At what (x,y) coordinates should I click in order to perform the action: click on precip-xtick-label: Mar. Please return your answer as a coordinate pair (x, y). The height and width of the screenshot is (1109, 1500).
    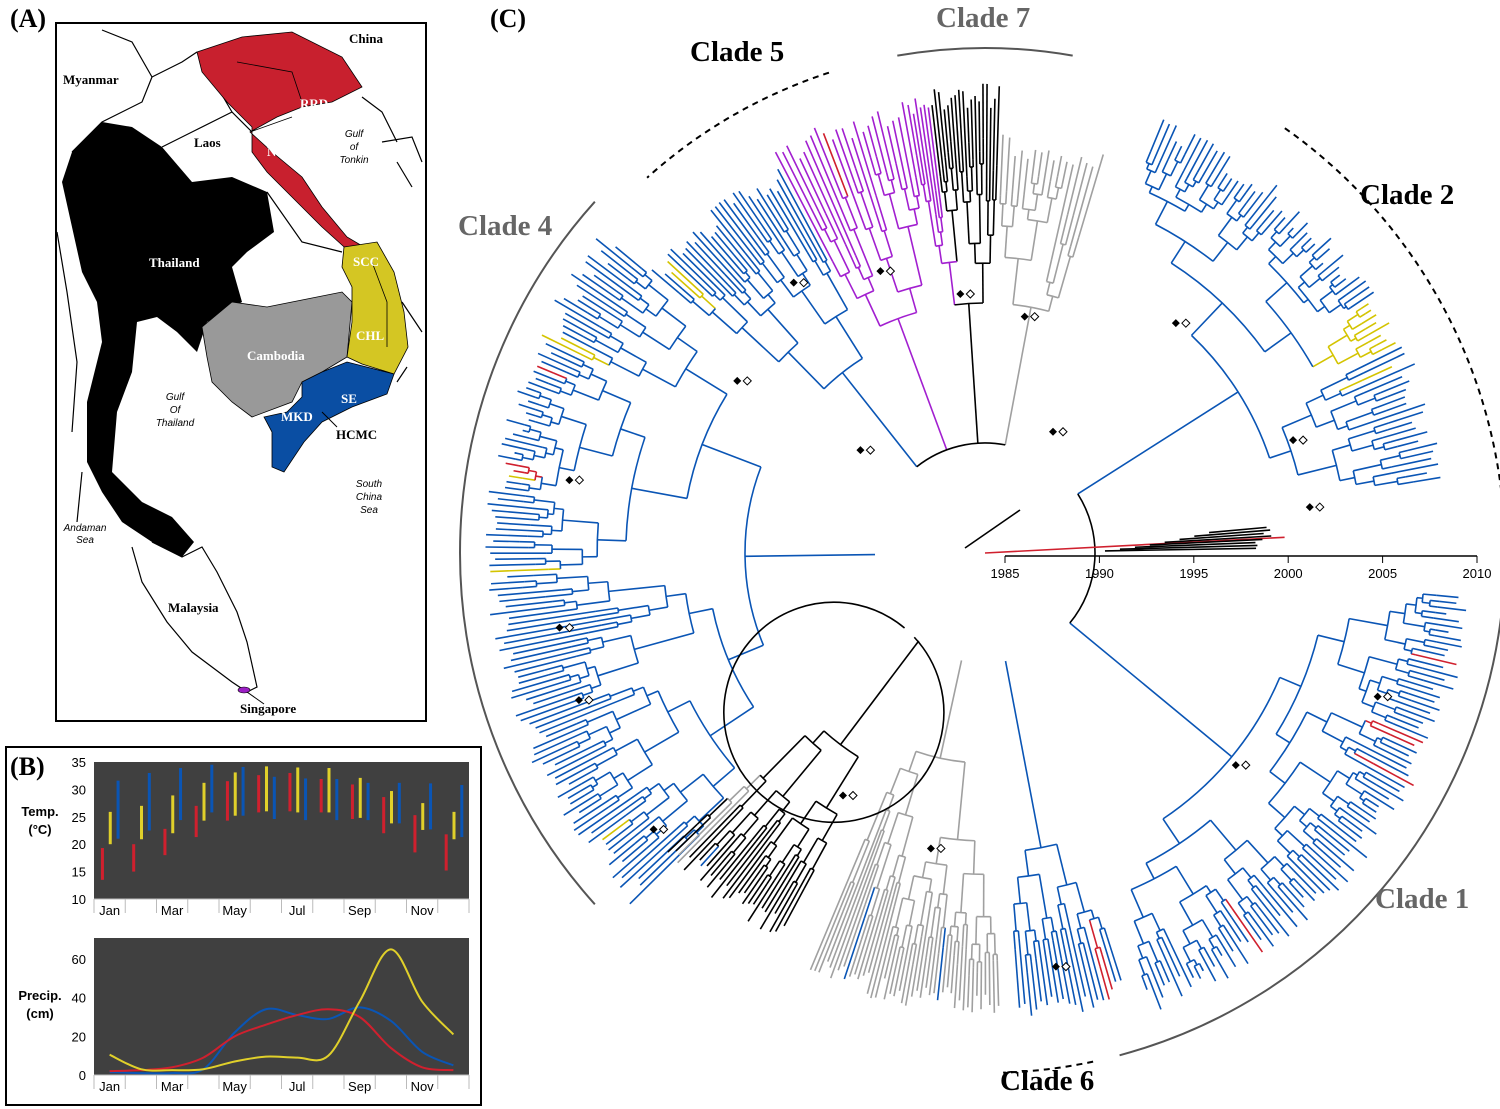
    Looking at the image, I should click on (172, 1086).